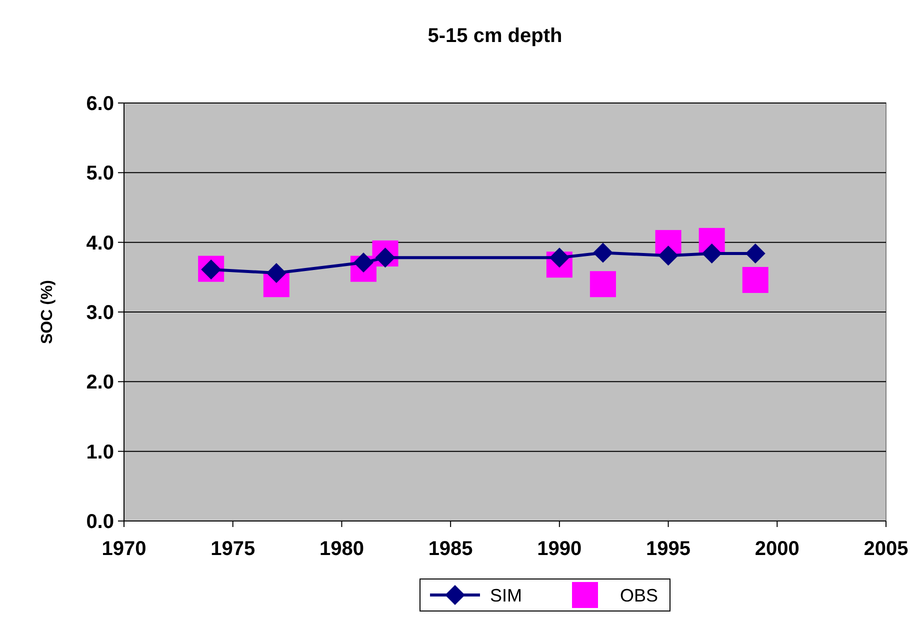 The image size is (920, 629). What do you see at coordinates (100, 243) in the screenshot?
I see `y-tick-label: 4.0` at bounding box center [100, 243].